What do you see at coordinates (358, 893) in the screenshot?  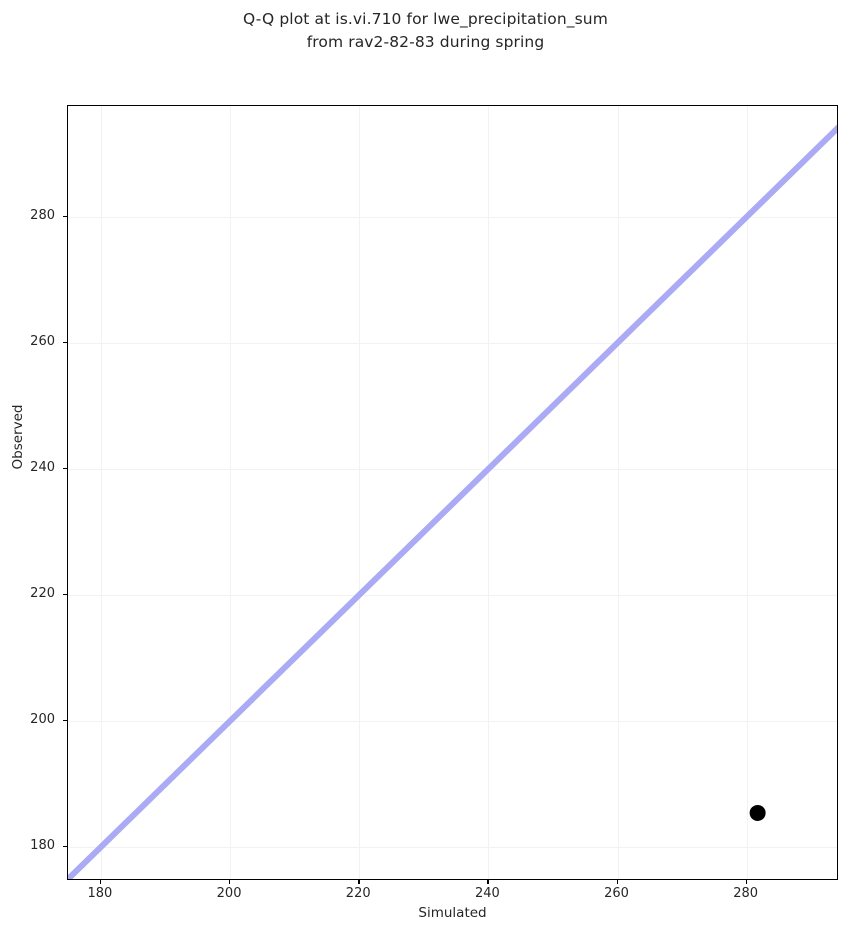 I see `x-tick-label-2: 220` at bounding box center [358, 893].